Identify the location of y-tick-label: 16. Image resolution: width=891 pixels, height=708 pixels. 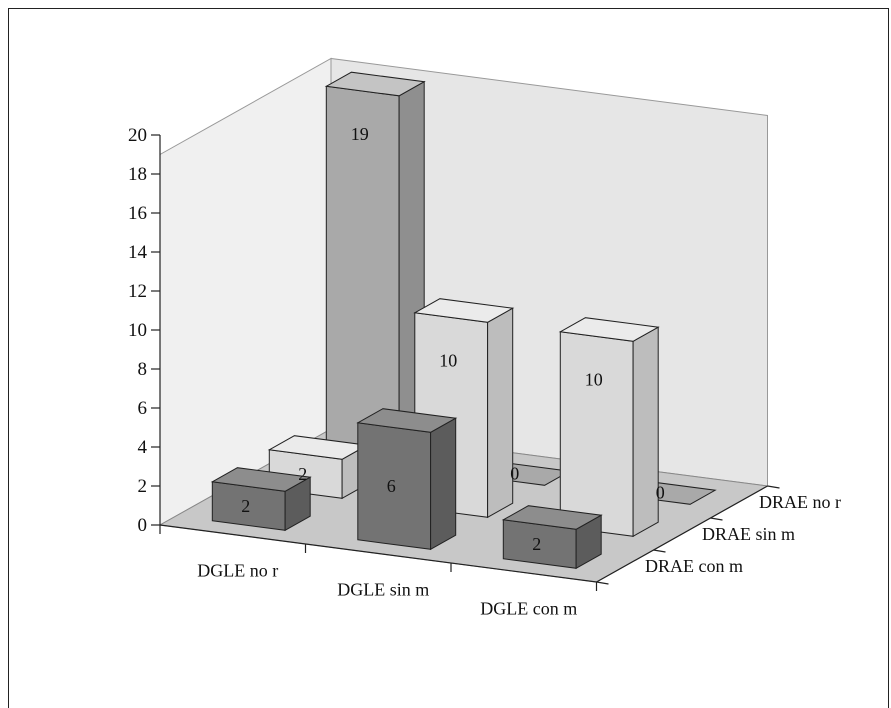
(137, 213).